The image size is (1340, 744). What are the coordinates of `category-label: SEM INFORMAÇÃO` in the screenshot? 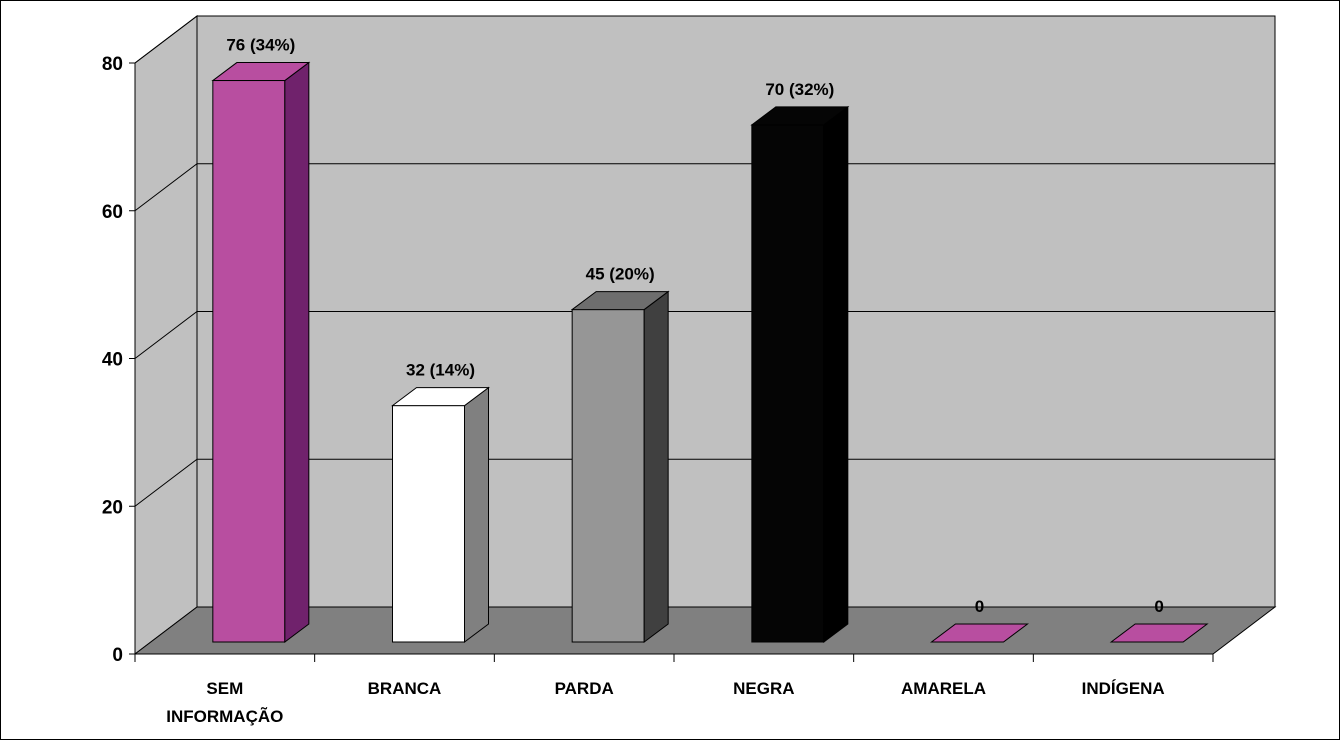 It's located at (224, 702).